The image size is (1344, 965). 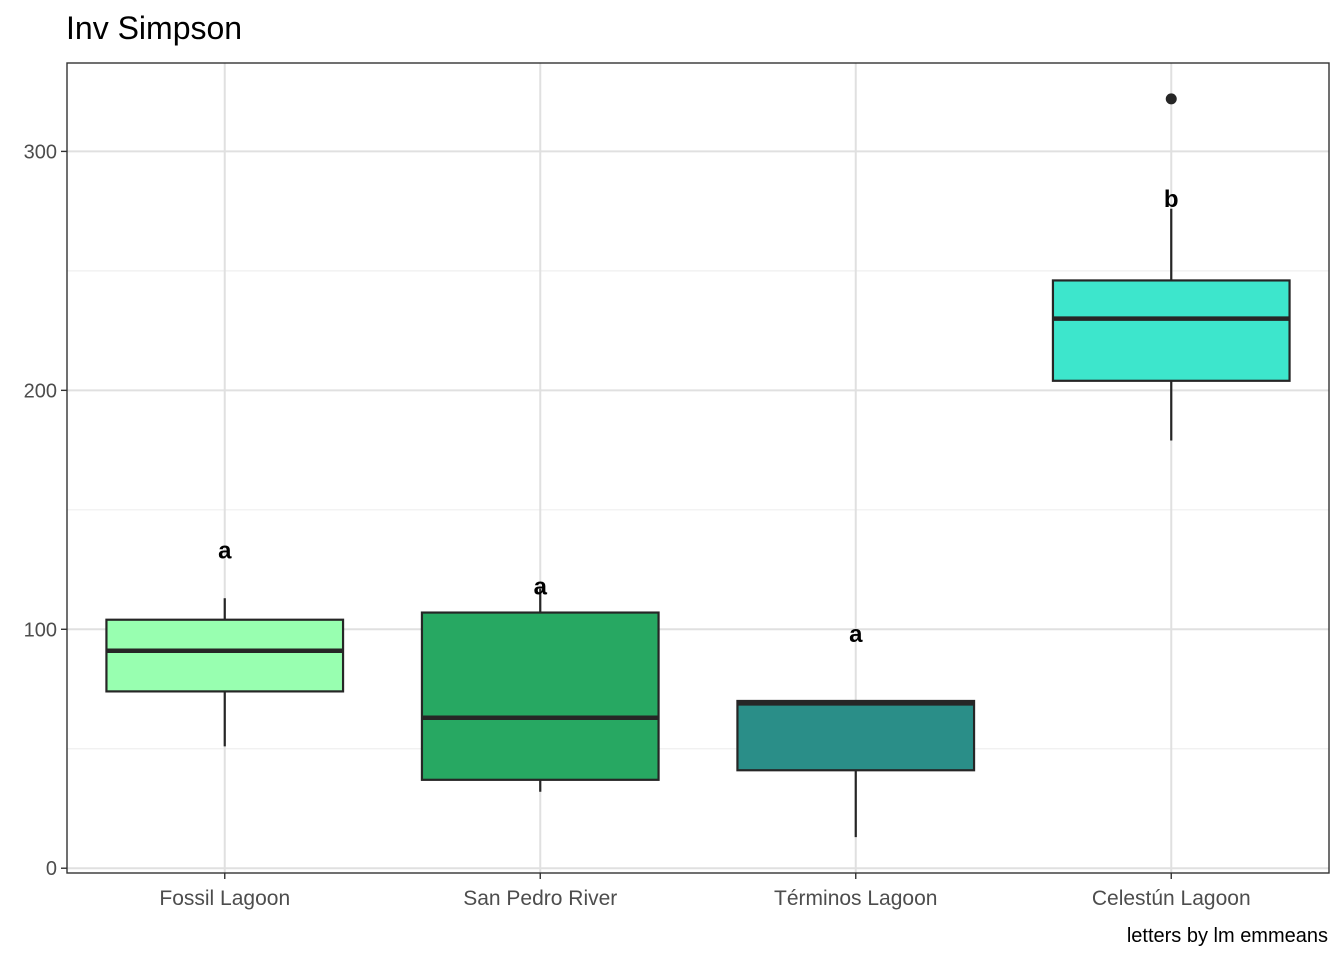 I want to click on x-tick-label: Términos Lagoon, so click(x=855, y=898).